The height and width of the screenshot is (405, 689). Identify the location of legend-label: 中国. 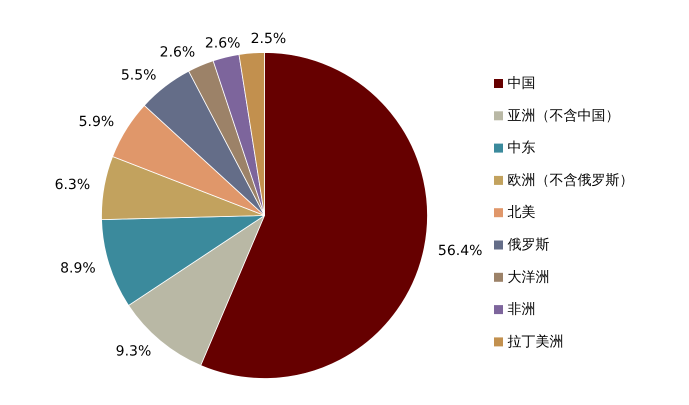
(522, 84).